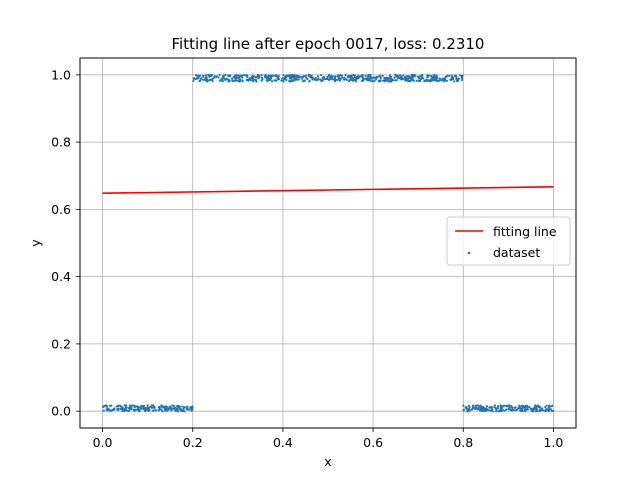 Image resolution: width=640 pixels, height=480 pixels. What do you see at coordinates (328, 190) in the screenshot?
I see `fitting-line` at bounding box center [328, 190].